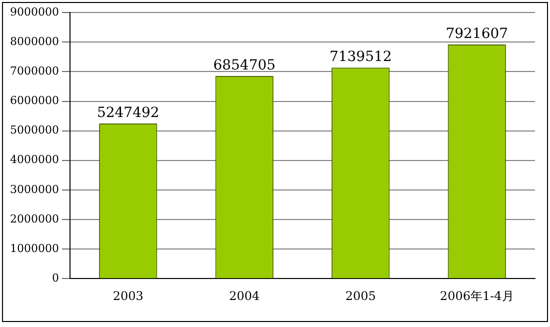 This screenshot has height=327, width=550. I want to click on data-label: 7139512, so click(360, 57).